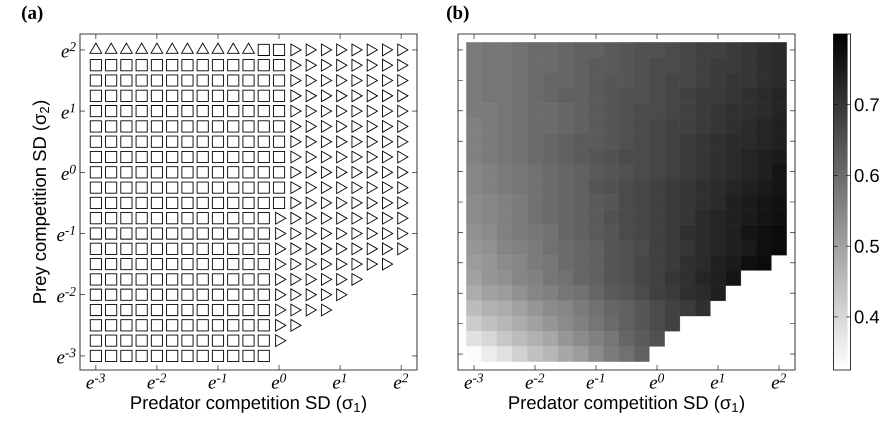 The image size is (882, 436). Describe the element at coordinates (458, 14) in the screenshot. I see `chart-title: (b)` at that location.